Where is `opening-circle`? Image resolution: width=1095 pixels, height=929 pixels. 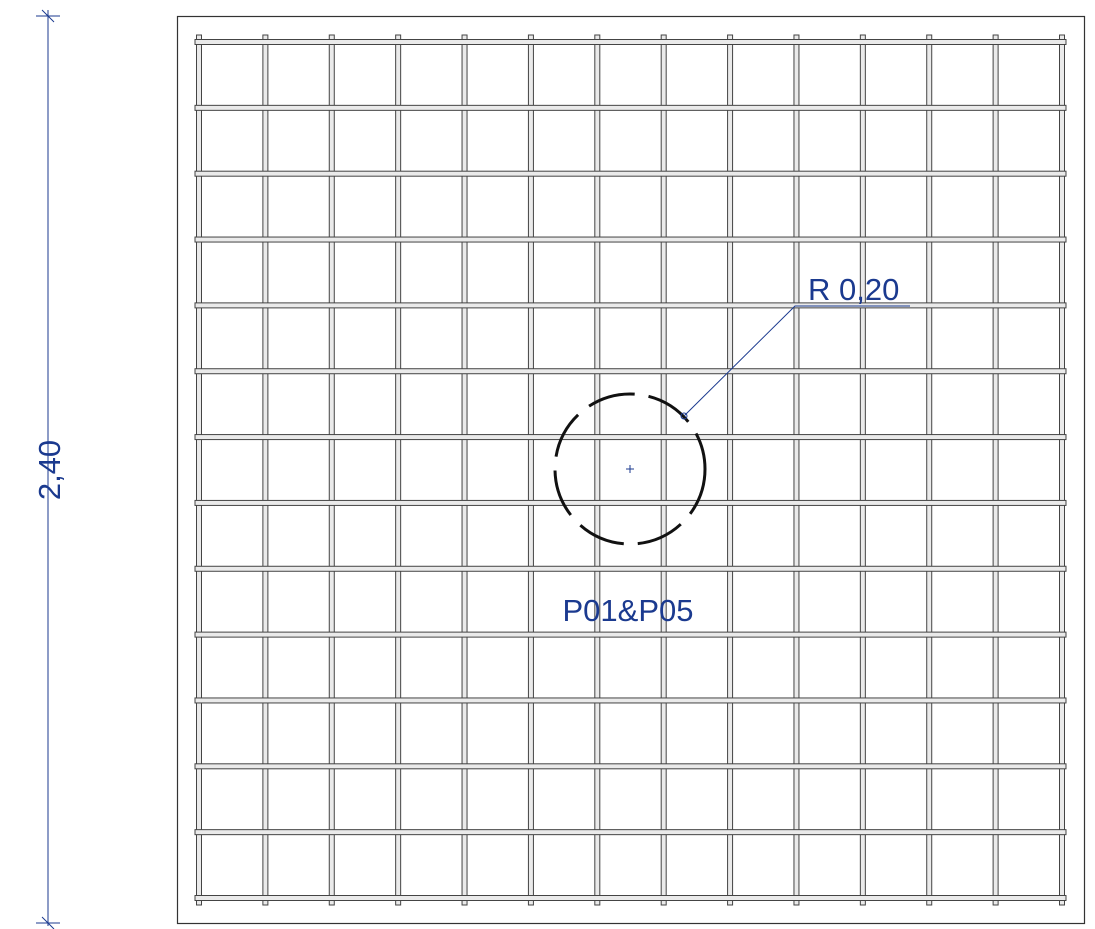
opening-circle is located at coordinates (630, 469).